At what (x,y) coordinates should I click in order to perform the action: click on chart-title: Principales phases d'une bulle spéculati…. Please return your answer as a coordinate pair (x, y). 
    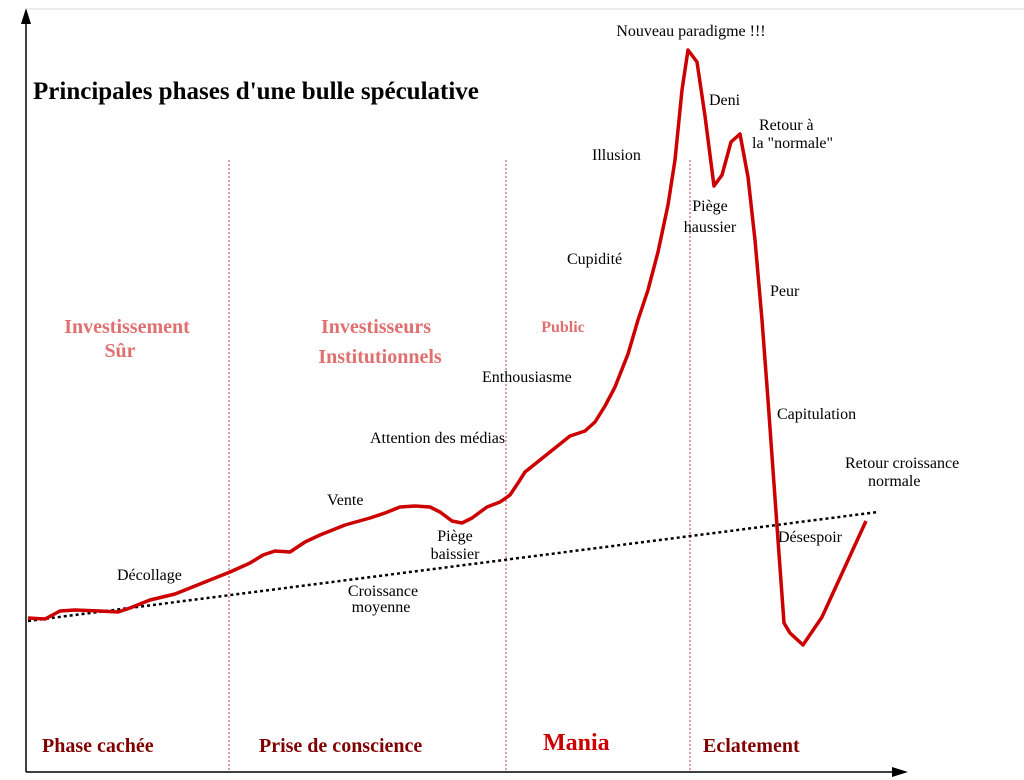
    Looking at the image, I should click on (256, 91).